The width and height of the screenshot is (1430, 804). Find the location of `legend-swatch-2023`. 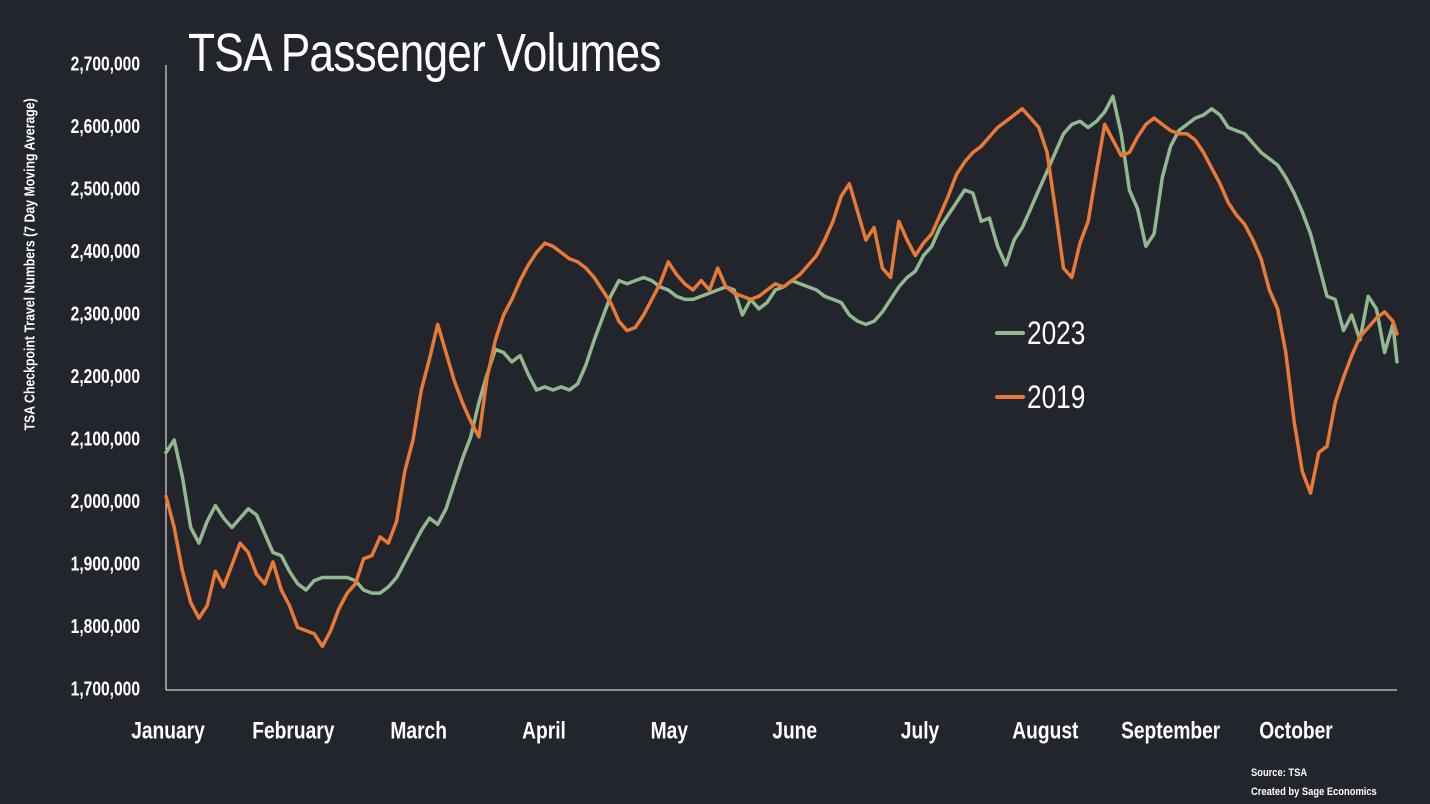

legend-swatch-2023 is located at coordinates (1010, 333).